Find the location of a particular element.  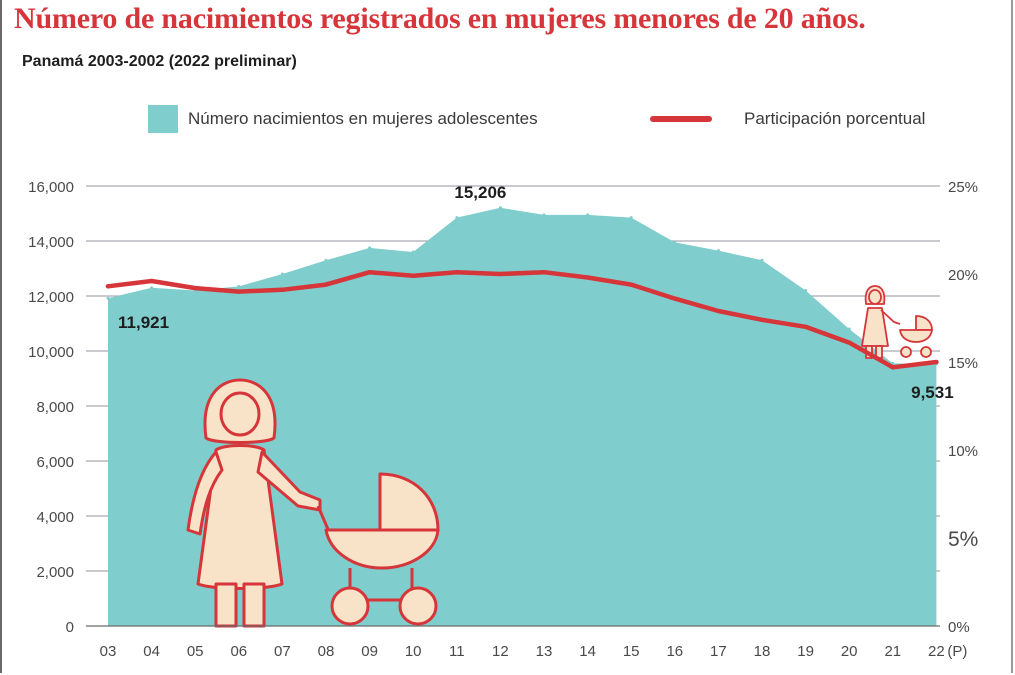

y-right-tick-label: 15% is located at coordinates (963, 363).